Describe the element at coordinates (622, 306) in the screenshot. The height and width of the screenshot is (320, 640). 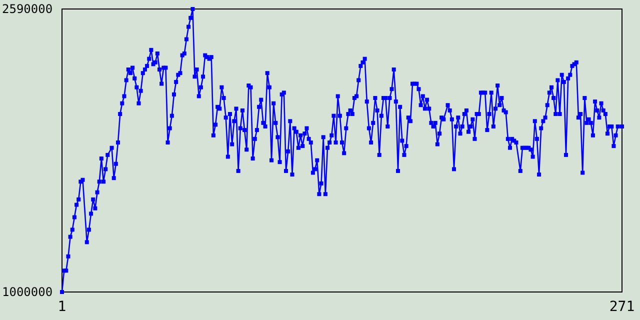
I see `x-tick-label: 271` at that location.